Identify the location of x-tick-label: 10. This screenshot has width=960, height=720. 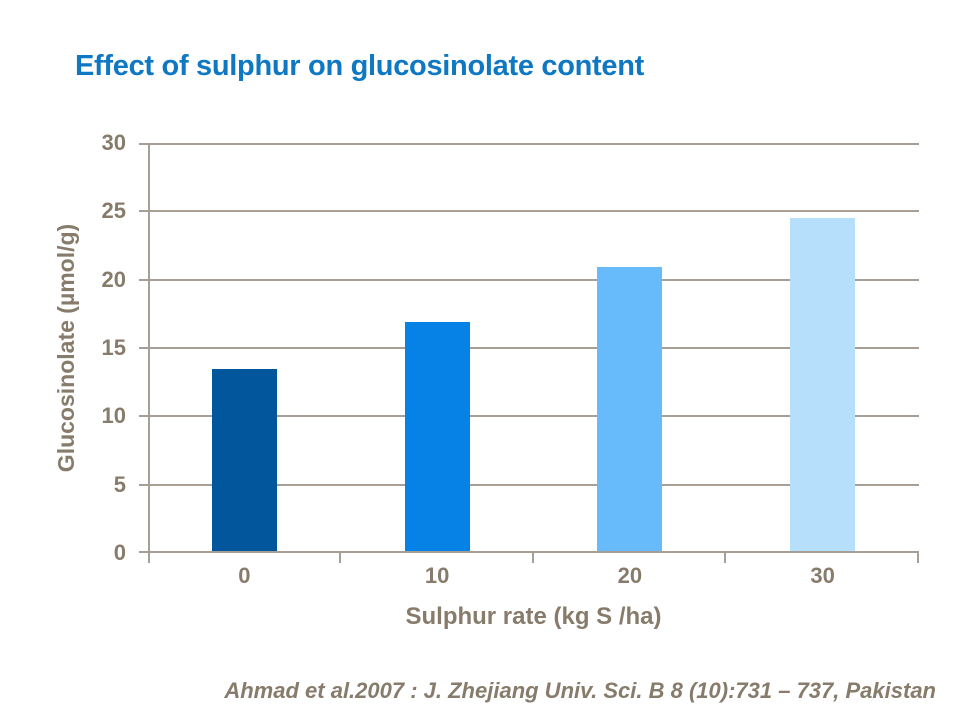
(437, 575).